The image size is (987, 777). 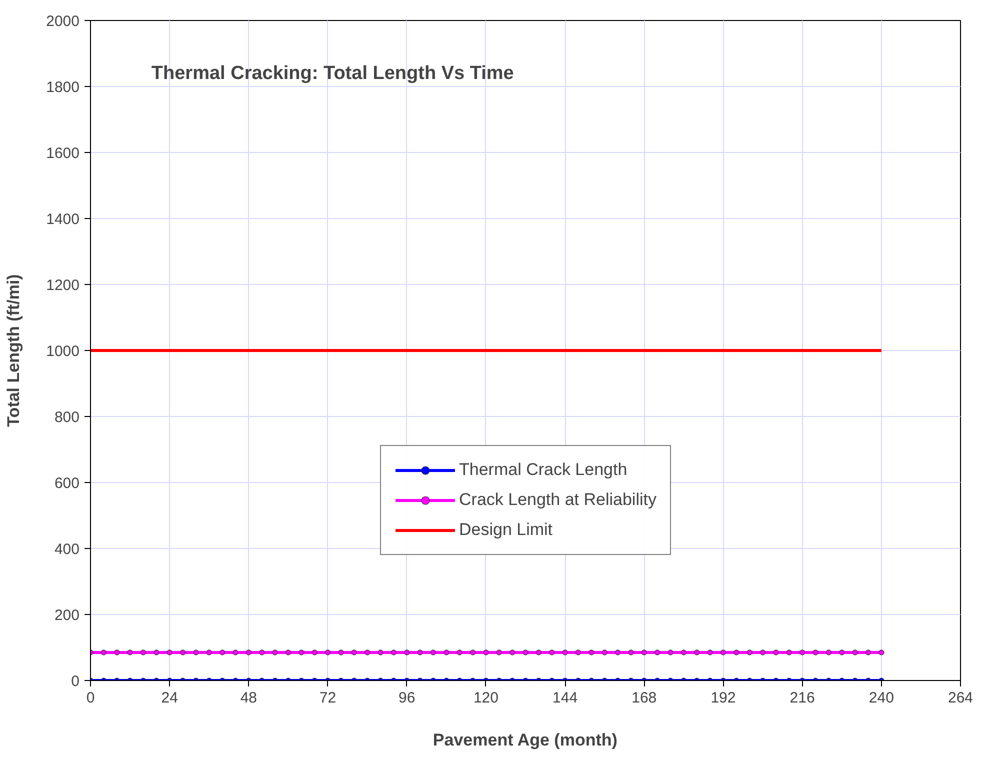 I want to click on y-tick-label: 200, so click(x=67, y=615).